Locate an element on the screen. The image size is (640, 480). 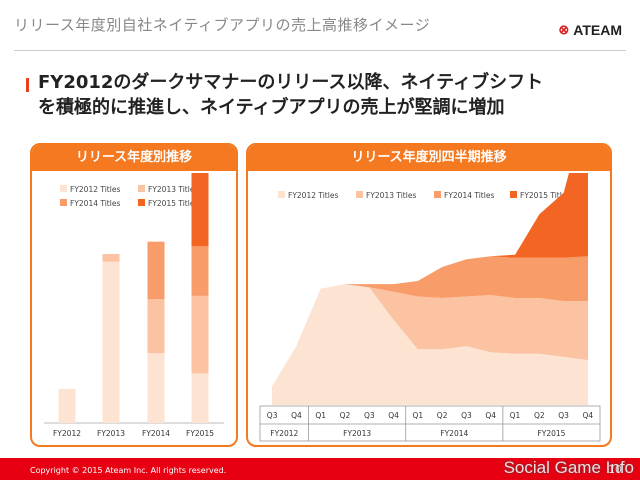
axis-table-frame is located at coordinates (430, 423).